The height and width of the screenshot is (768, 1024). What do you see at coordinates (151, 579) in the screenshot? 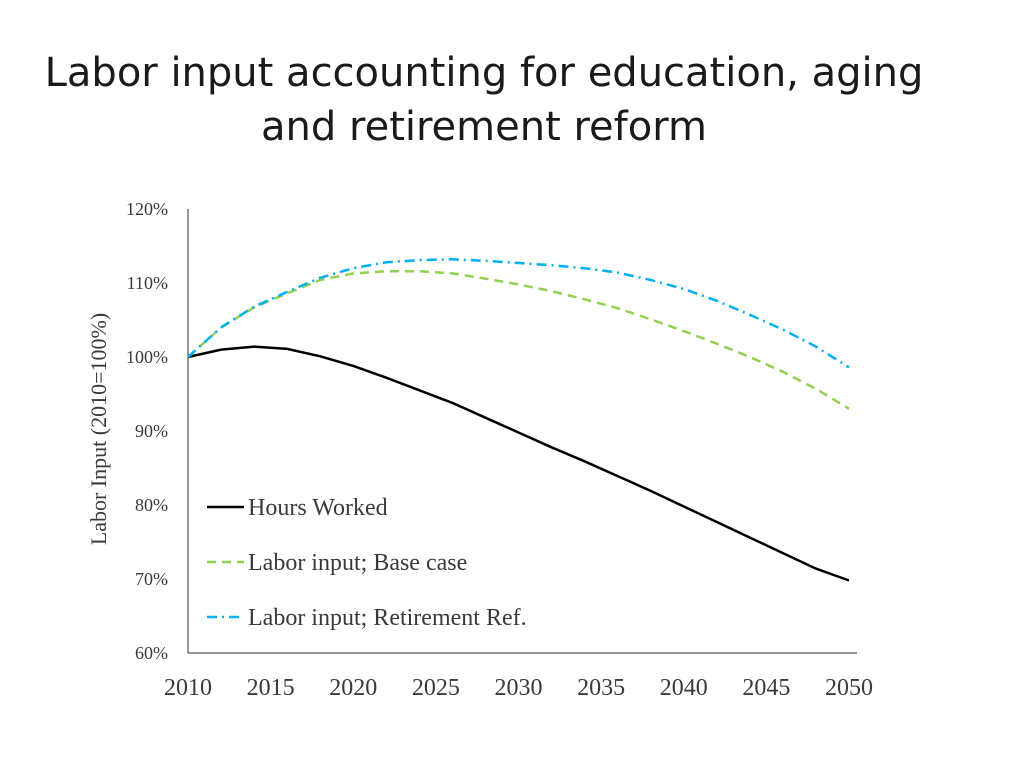
I see `y-tick-label: 70%` at bounding box center [151, 579].